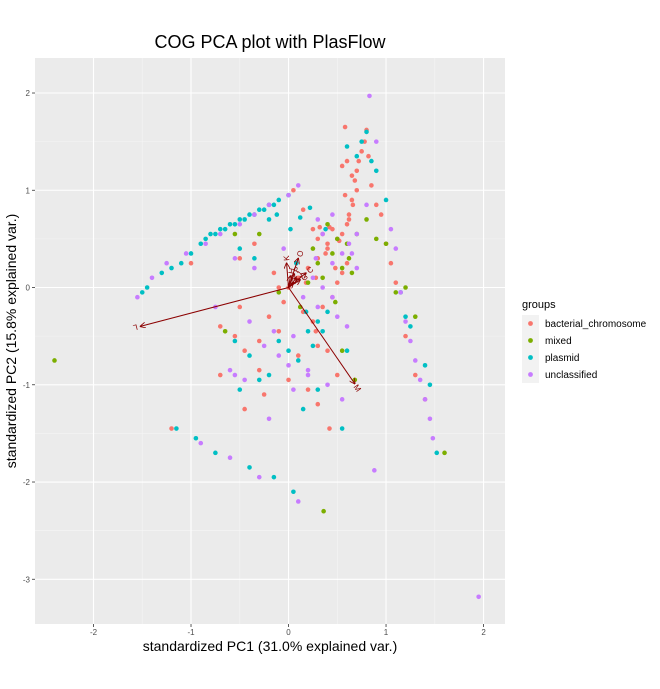 The height and width of the screenshot is (689, 660). What do you see at coordinates (214, 307) in the screenshot?
I see `loading-arrow-L` at bounding box center [214, 307].